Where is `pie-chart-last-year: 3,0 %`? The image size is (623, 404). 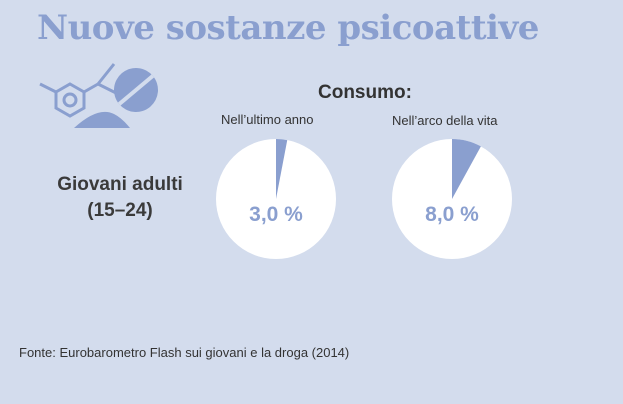
pie-chart-last-year: 3,0 % is located at coordinates (276, 199).